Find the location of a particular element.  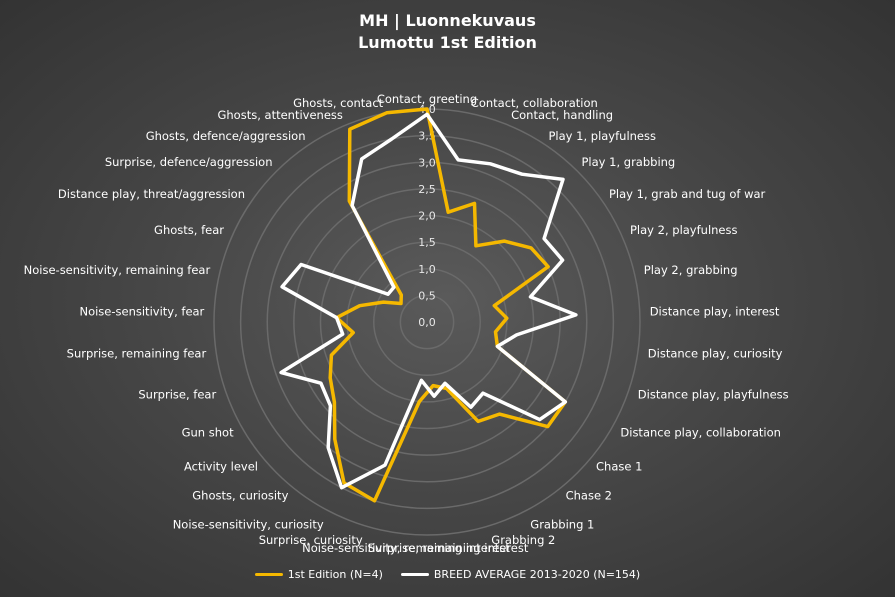

category-label: Ghosts, contact is located at coordinates (338, 103).